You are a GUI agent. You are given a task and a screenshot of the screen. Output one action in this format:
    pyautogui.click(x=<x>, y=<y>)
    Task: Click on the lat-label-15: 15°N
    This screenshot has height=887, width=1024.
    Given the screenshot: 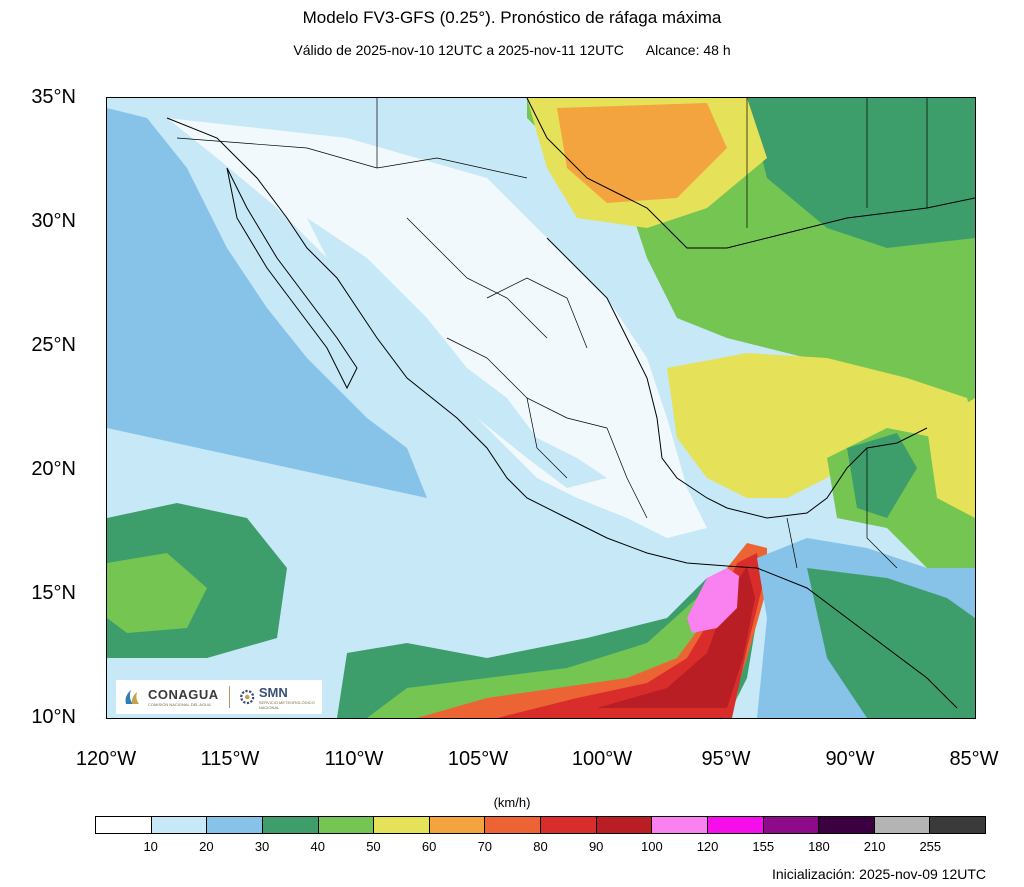 What is the action you would take?
    pyautogui.click(x=53, y=593)
    